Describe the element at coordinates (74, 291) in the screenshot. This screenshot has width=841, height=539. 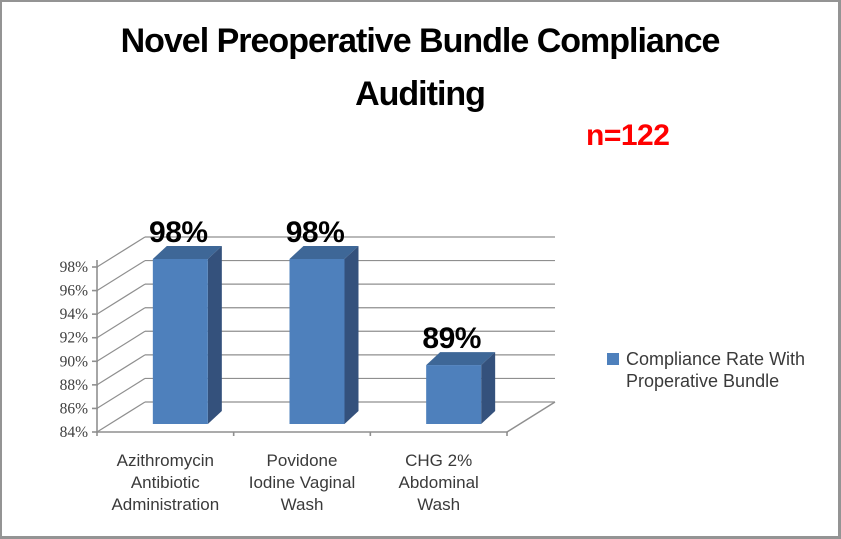
I see `y-tick-label: 96%` at that location.